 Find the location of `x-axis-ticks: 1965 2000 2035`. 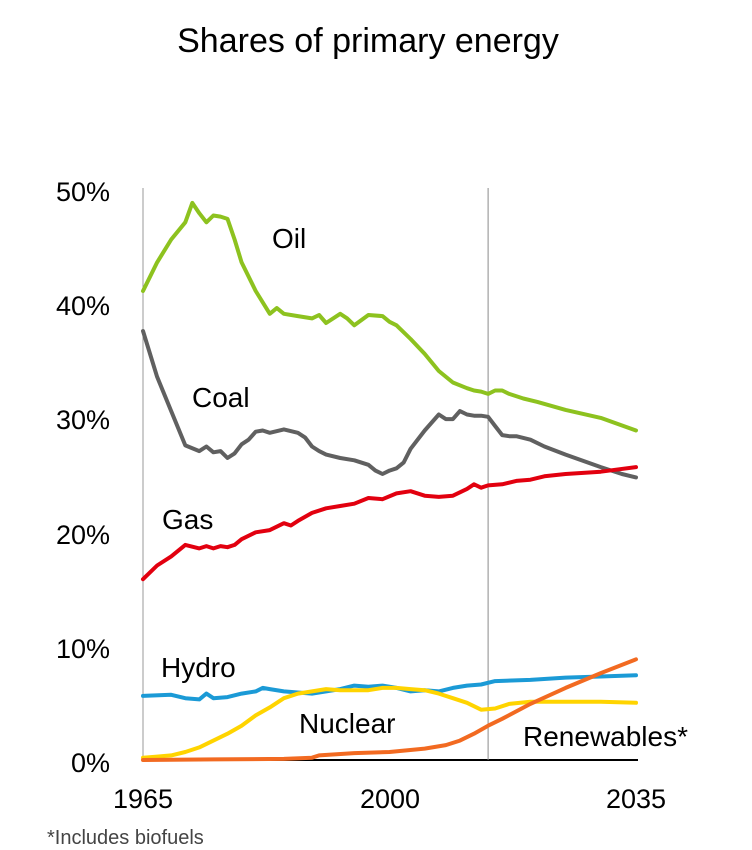

x-axis-ticks: 1965 2000 2035 is located at coordinates (389, 799).